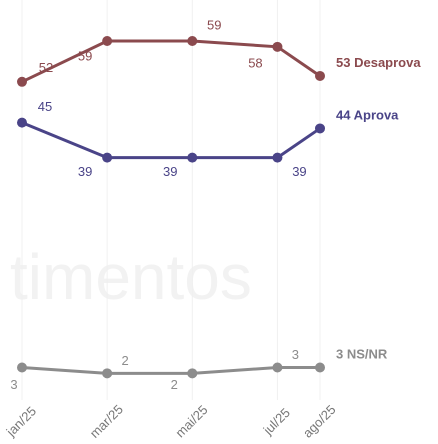  What do you see at coordinates (387, 62) in the screenshot?
I see `legend-entry: Desaprova` at bounding box center [387, 62].